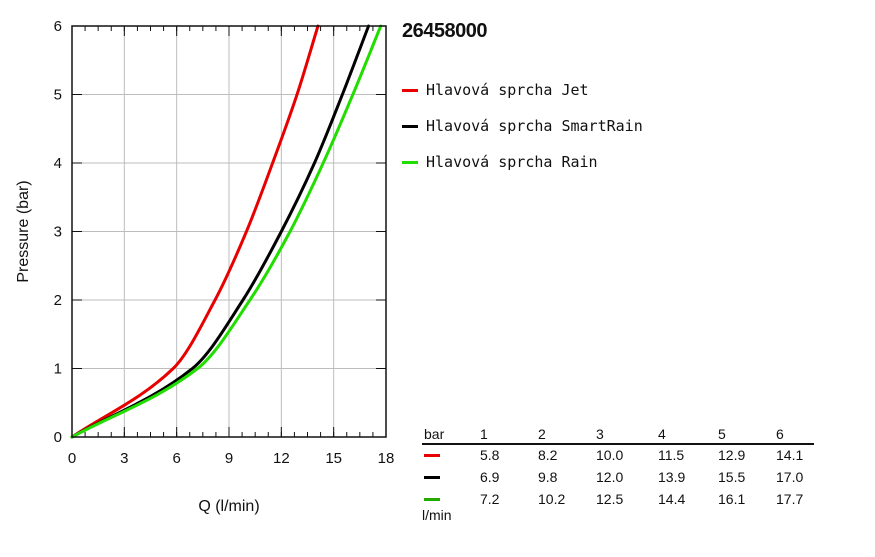 The width and height of the screenshot is (875, 557). I want to click on legend-label-jet: Hlavová sprcha Jet, so click(507, 90).